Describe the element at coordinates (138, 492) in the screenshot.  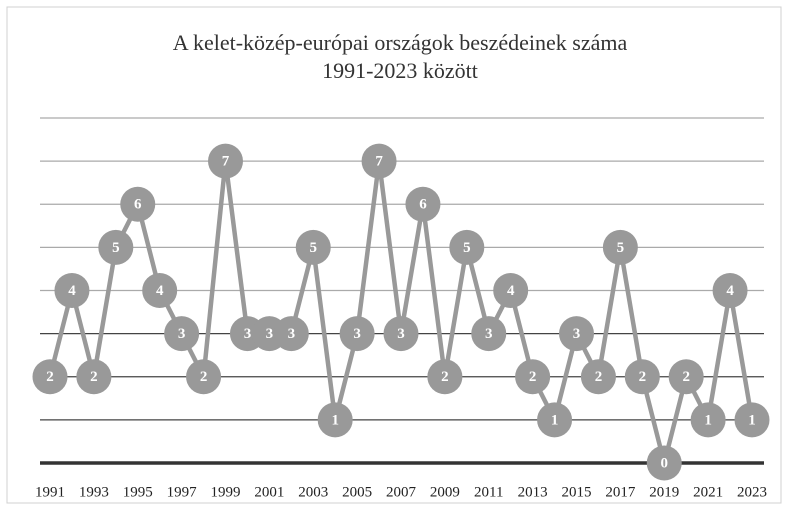
I see `x-tick-label: 1995` at that location.